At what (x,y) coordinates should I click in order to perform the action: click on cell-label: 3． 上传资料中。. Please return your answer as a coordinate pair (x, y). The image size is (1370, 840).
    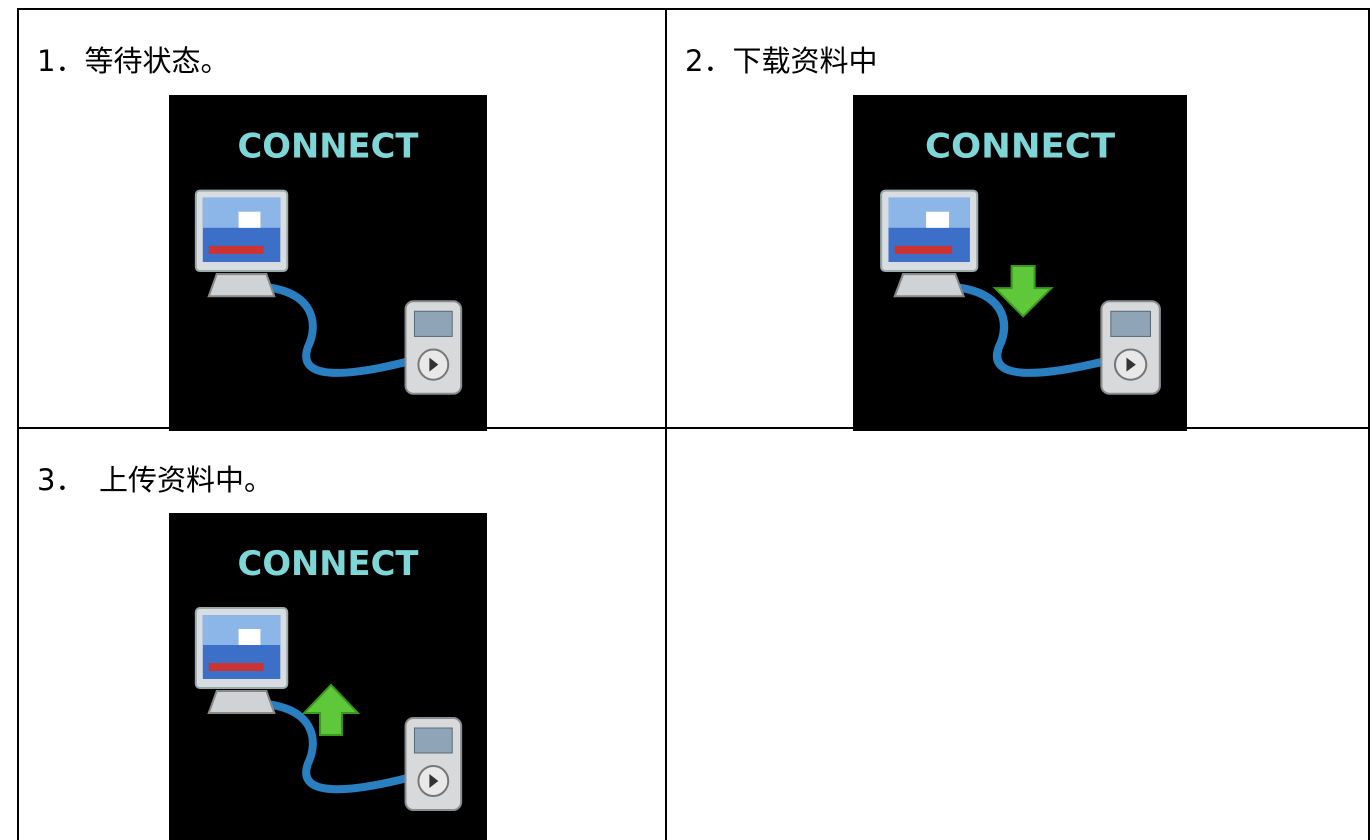
    Looking at the image, I should click on (155, 480).